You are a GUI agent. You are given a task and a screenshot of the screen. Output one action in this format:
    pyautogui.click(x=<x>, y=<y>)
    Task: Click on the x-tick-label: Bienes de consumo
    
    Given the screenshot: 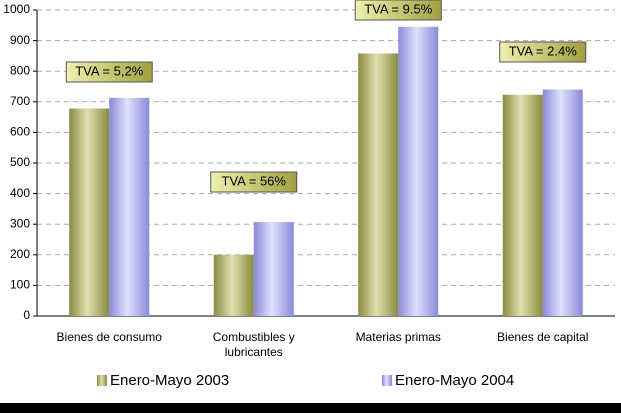 What is the action you would take?
    pyautogui.click(x=109, y=337)
    